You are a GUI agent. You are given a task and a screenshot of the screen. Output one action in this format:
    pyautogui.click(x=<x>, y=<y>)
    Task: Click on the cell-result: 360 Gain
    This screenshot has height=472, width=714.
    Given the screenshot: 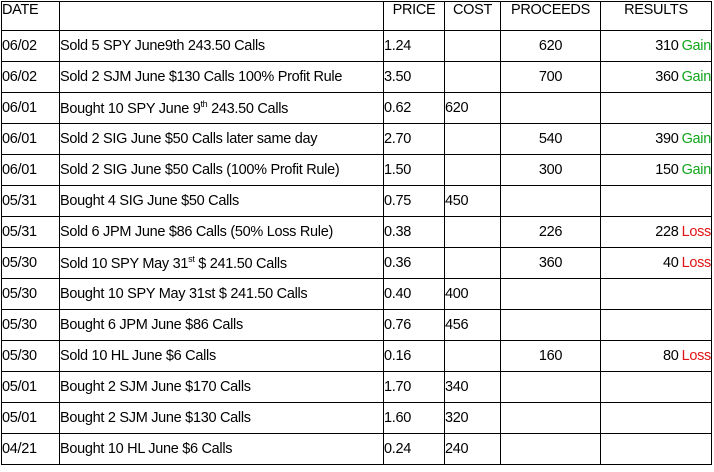 What is the action you would take?
    pyautogui.click(x=656, y=77)
    